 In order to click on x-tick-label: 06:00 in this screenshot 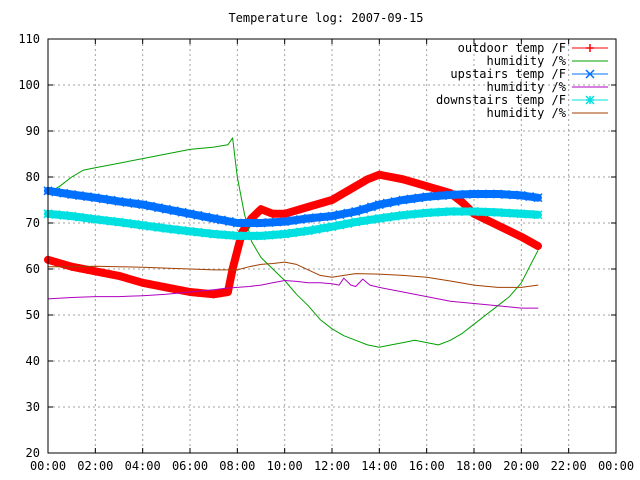, I will do `click(190, 466)`.